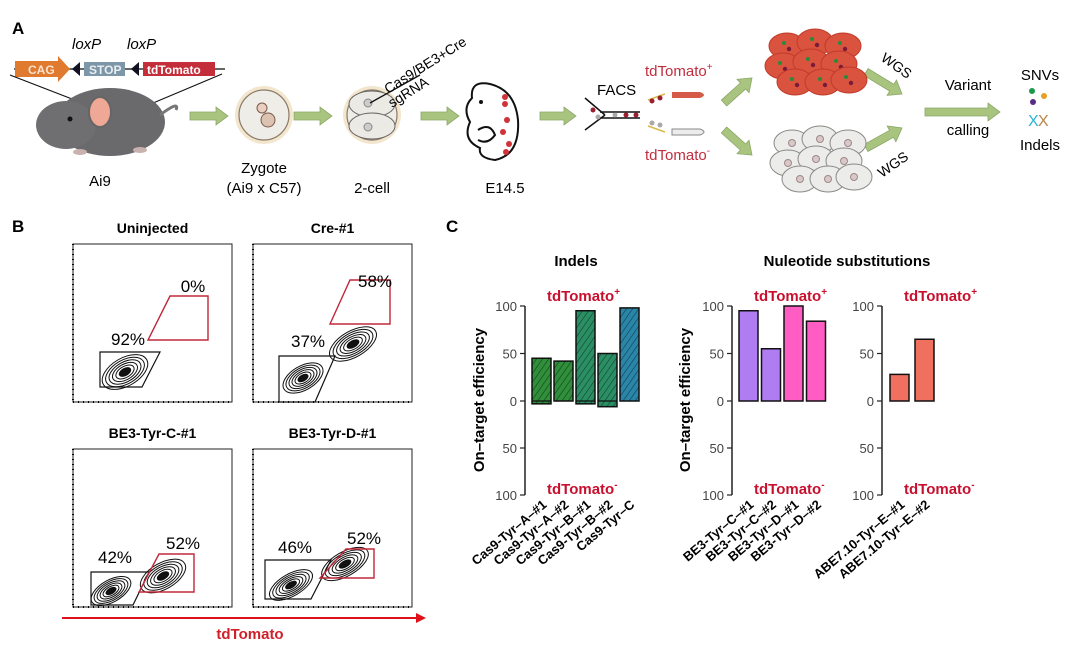 The height and width of the screenshot is (661, 1080). What do you see at coordinates (847, 261) in the screenshot?
I see `substitutions-chart-title: Nuleotide substitutions` at bounding box center [847, 261].